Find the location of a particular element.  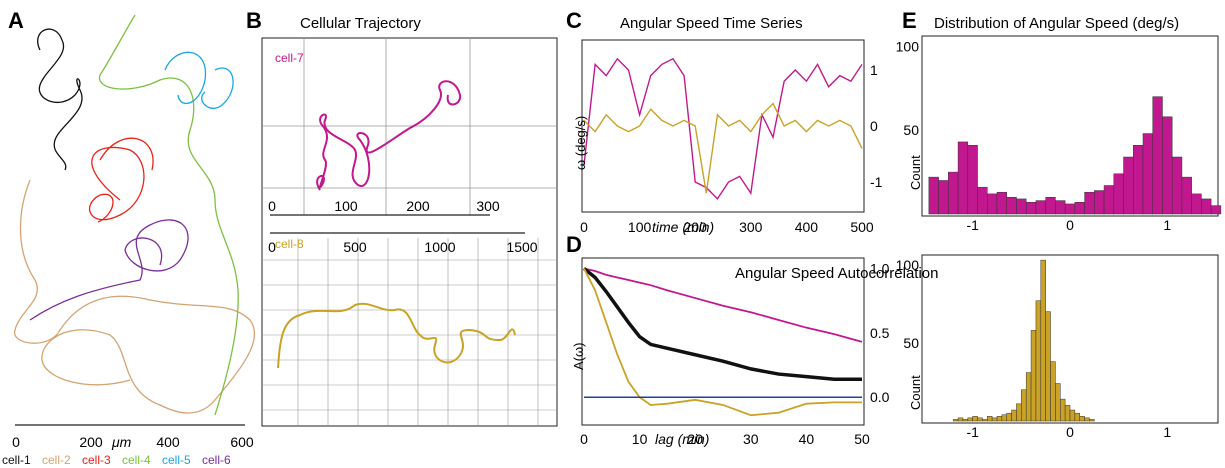

panel-c-y-label: ω (deg/s) is located at coordinates (580, 143).